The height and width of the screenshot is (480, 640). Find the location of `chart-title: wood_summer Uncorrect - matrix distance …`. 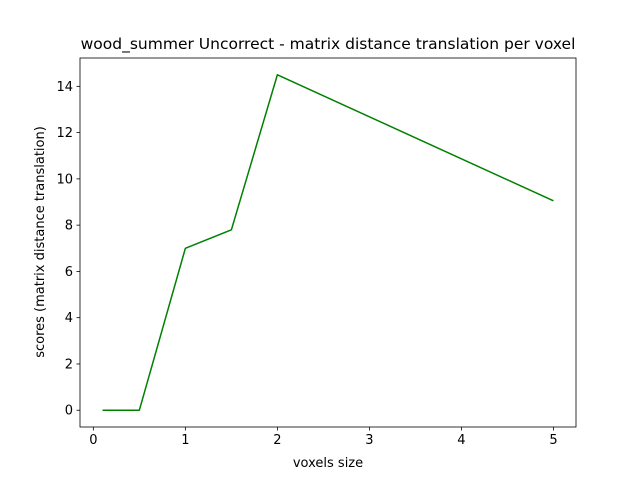

chart-title: wood_summer Uncorrect - matrix distance … is located at coordinates (328, 44).